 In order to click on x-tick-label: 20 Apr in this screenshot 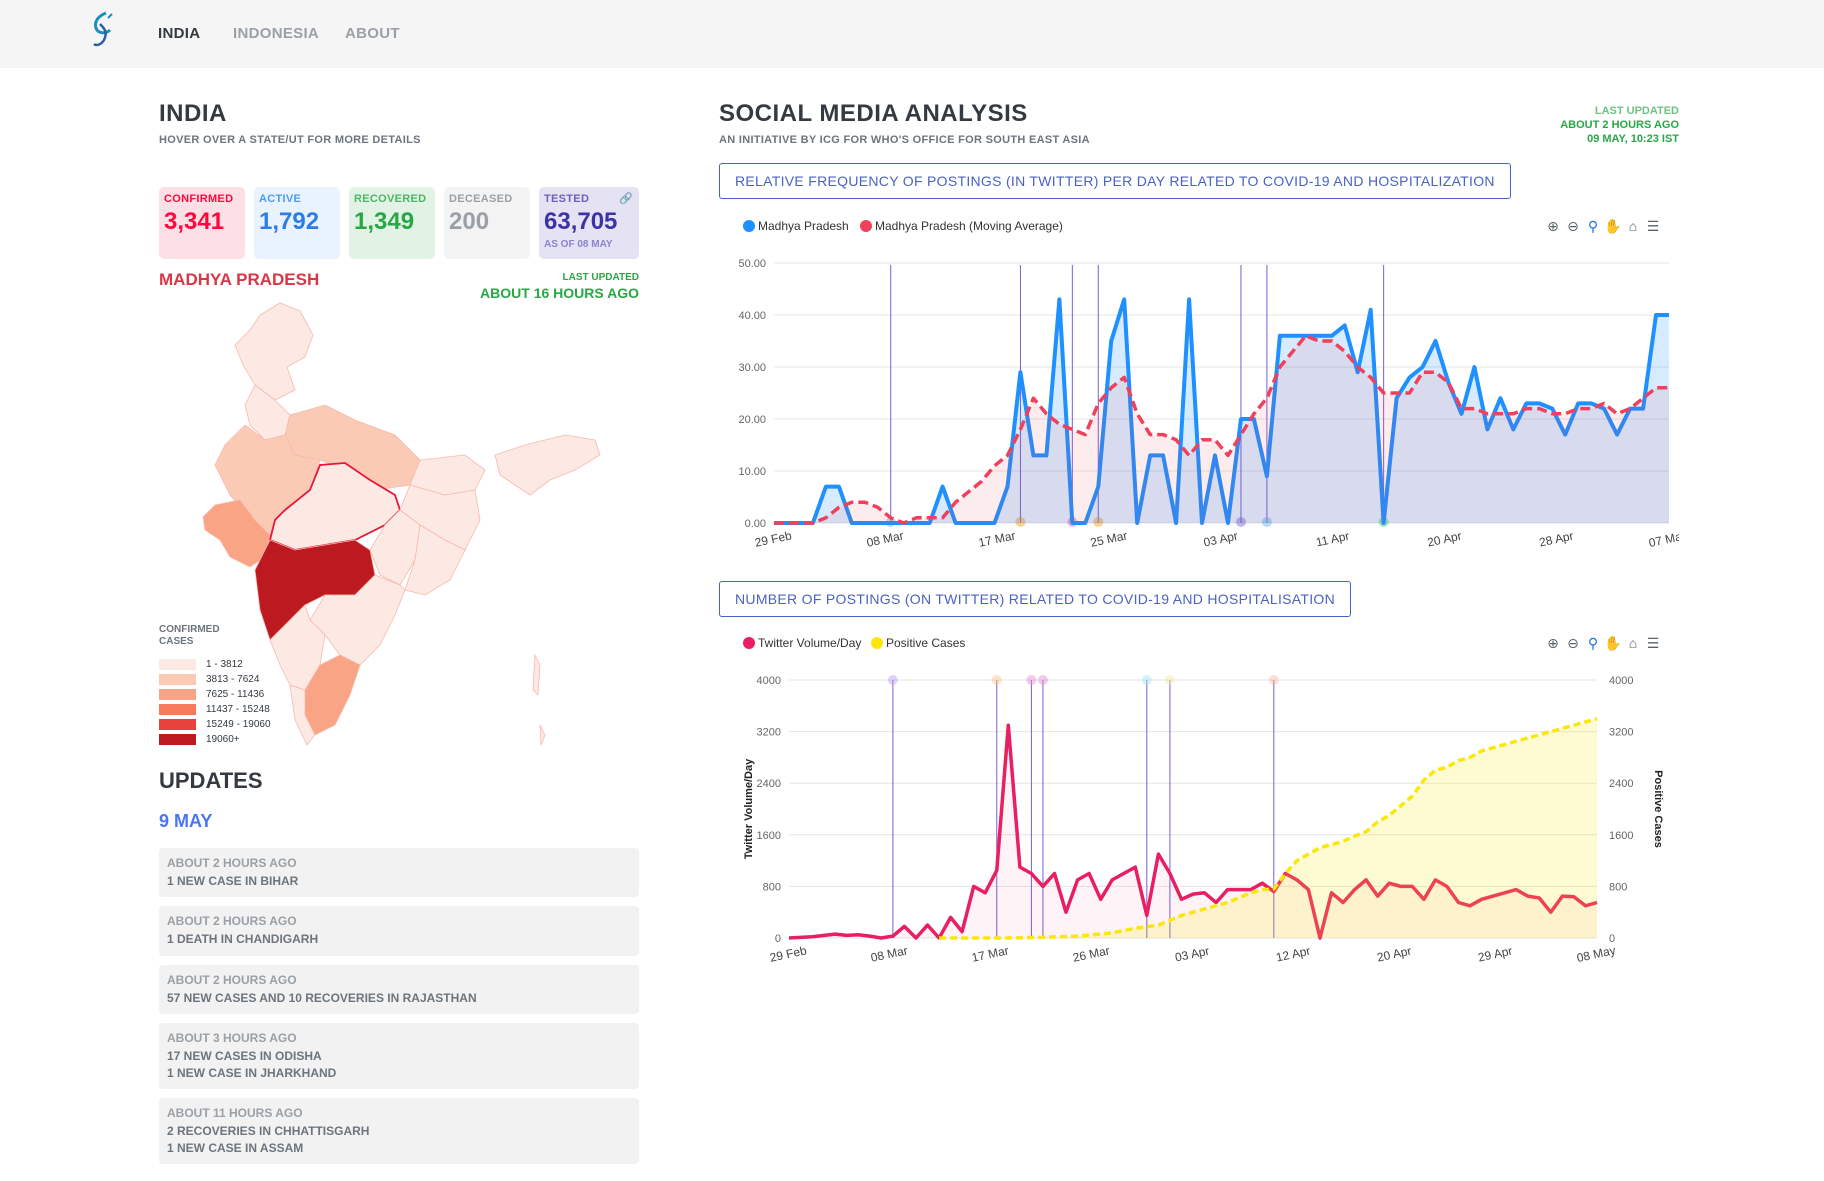, I will do `click(1444, 539)`.